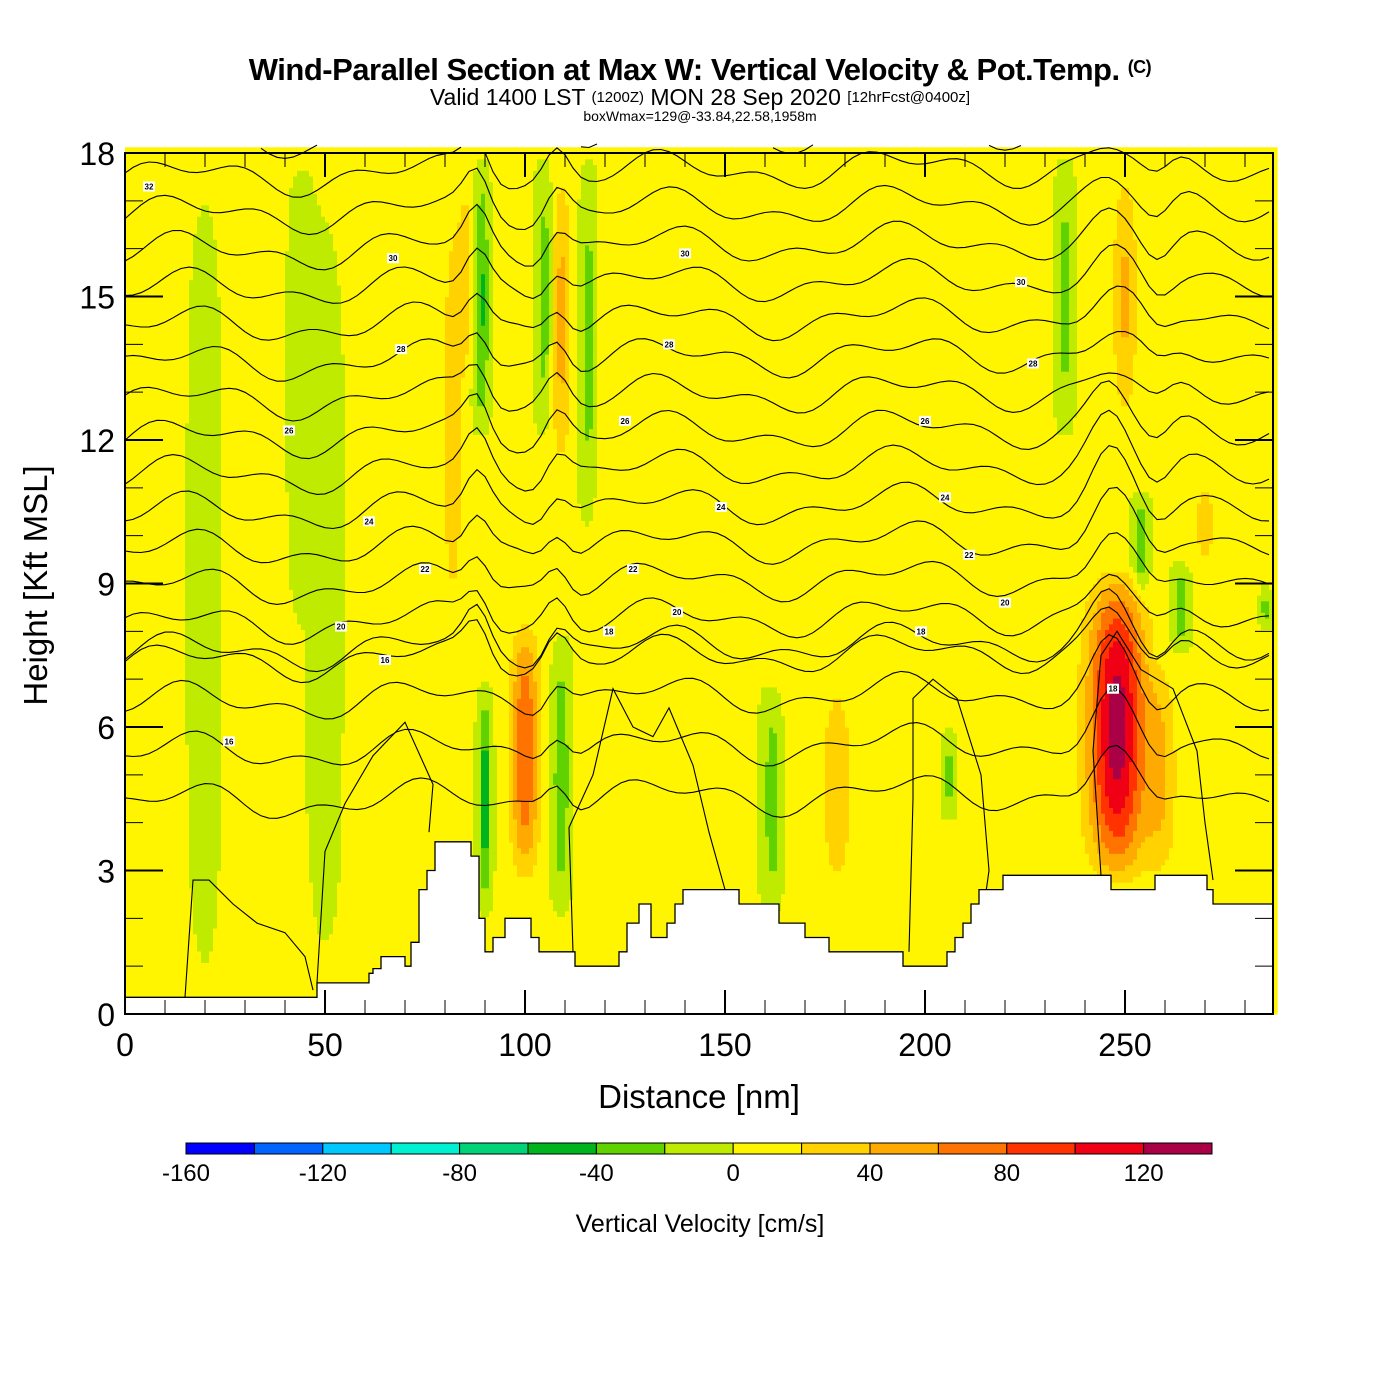  What do you see at coordinates (609, 631) in the screenshot?
I see `contour-label: 18` at bounding box center [609, 631].